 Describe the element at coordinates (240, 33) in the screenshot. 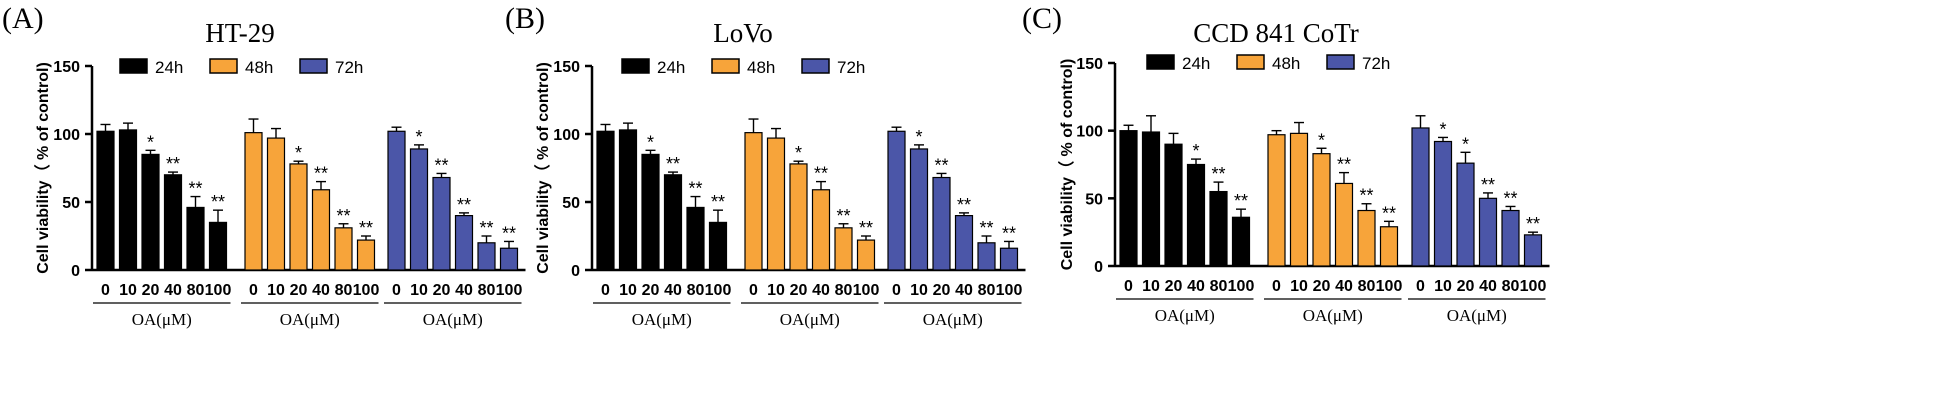

I see `chart-title: HT-29` at that location.